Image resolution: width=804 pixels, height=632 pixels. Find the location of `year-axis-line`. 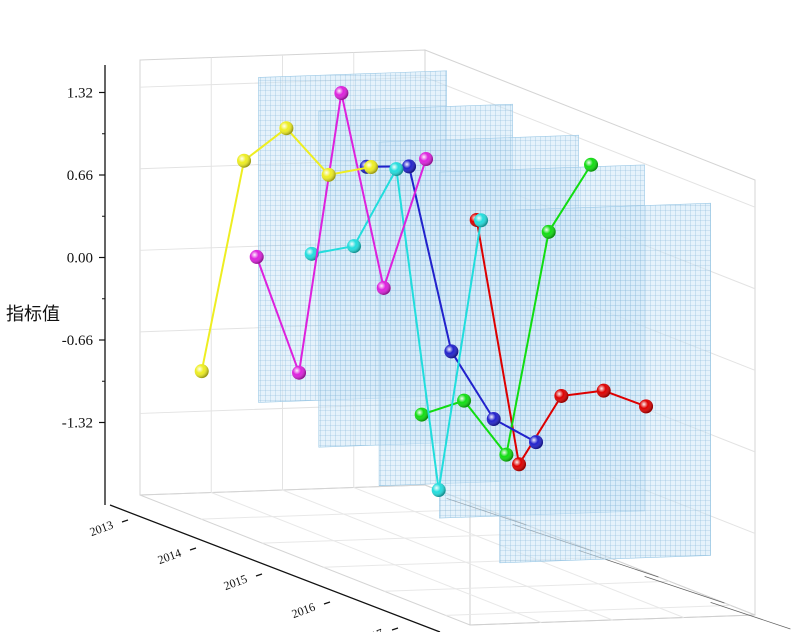

year-axis-line is located at coordinates (275, 568).